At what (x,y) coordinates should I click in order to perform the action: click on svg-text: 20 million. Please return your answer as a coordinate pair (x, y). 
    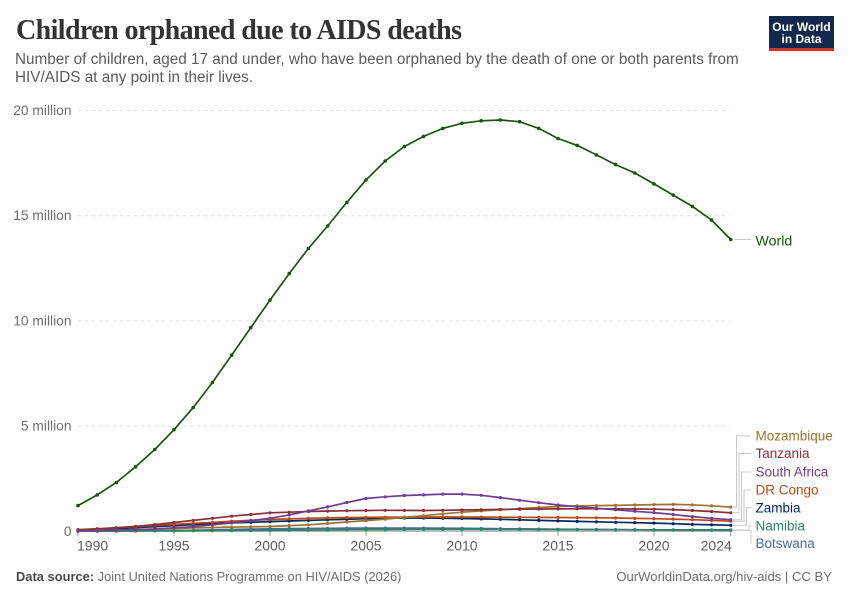
    Looking at the image, I should click on (42, 110).